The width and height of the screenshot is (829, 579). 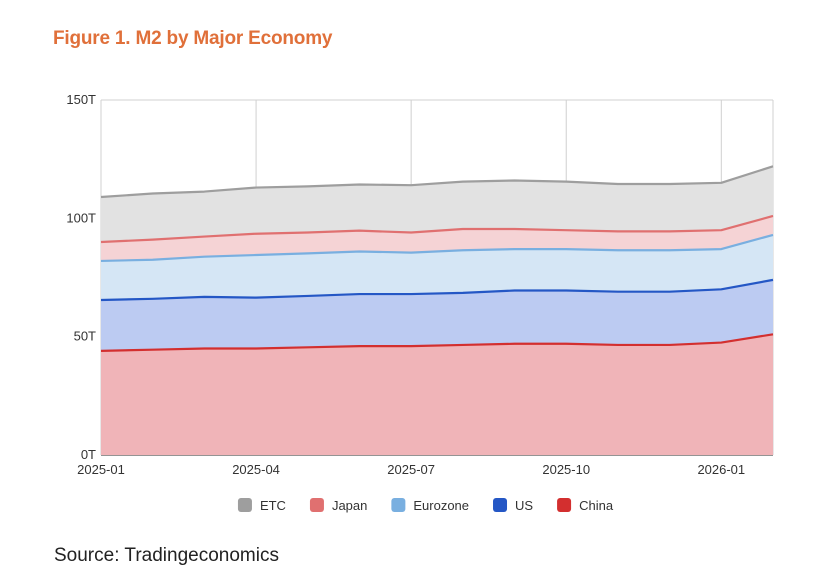 What do you see at coordinates (564, 505) in the screenshot?
I see `legend-swatch-china` at bounding box center [564, 505].